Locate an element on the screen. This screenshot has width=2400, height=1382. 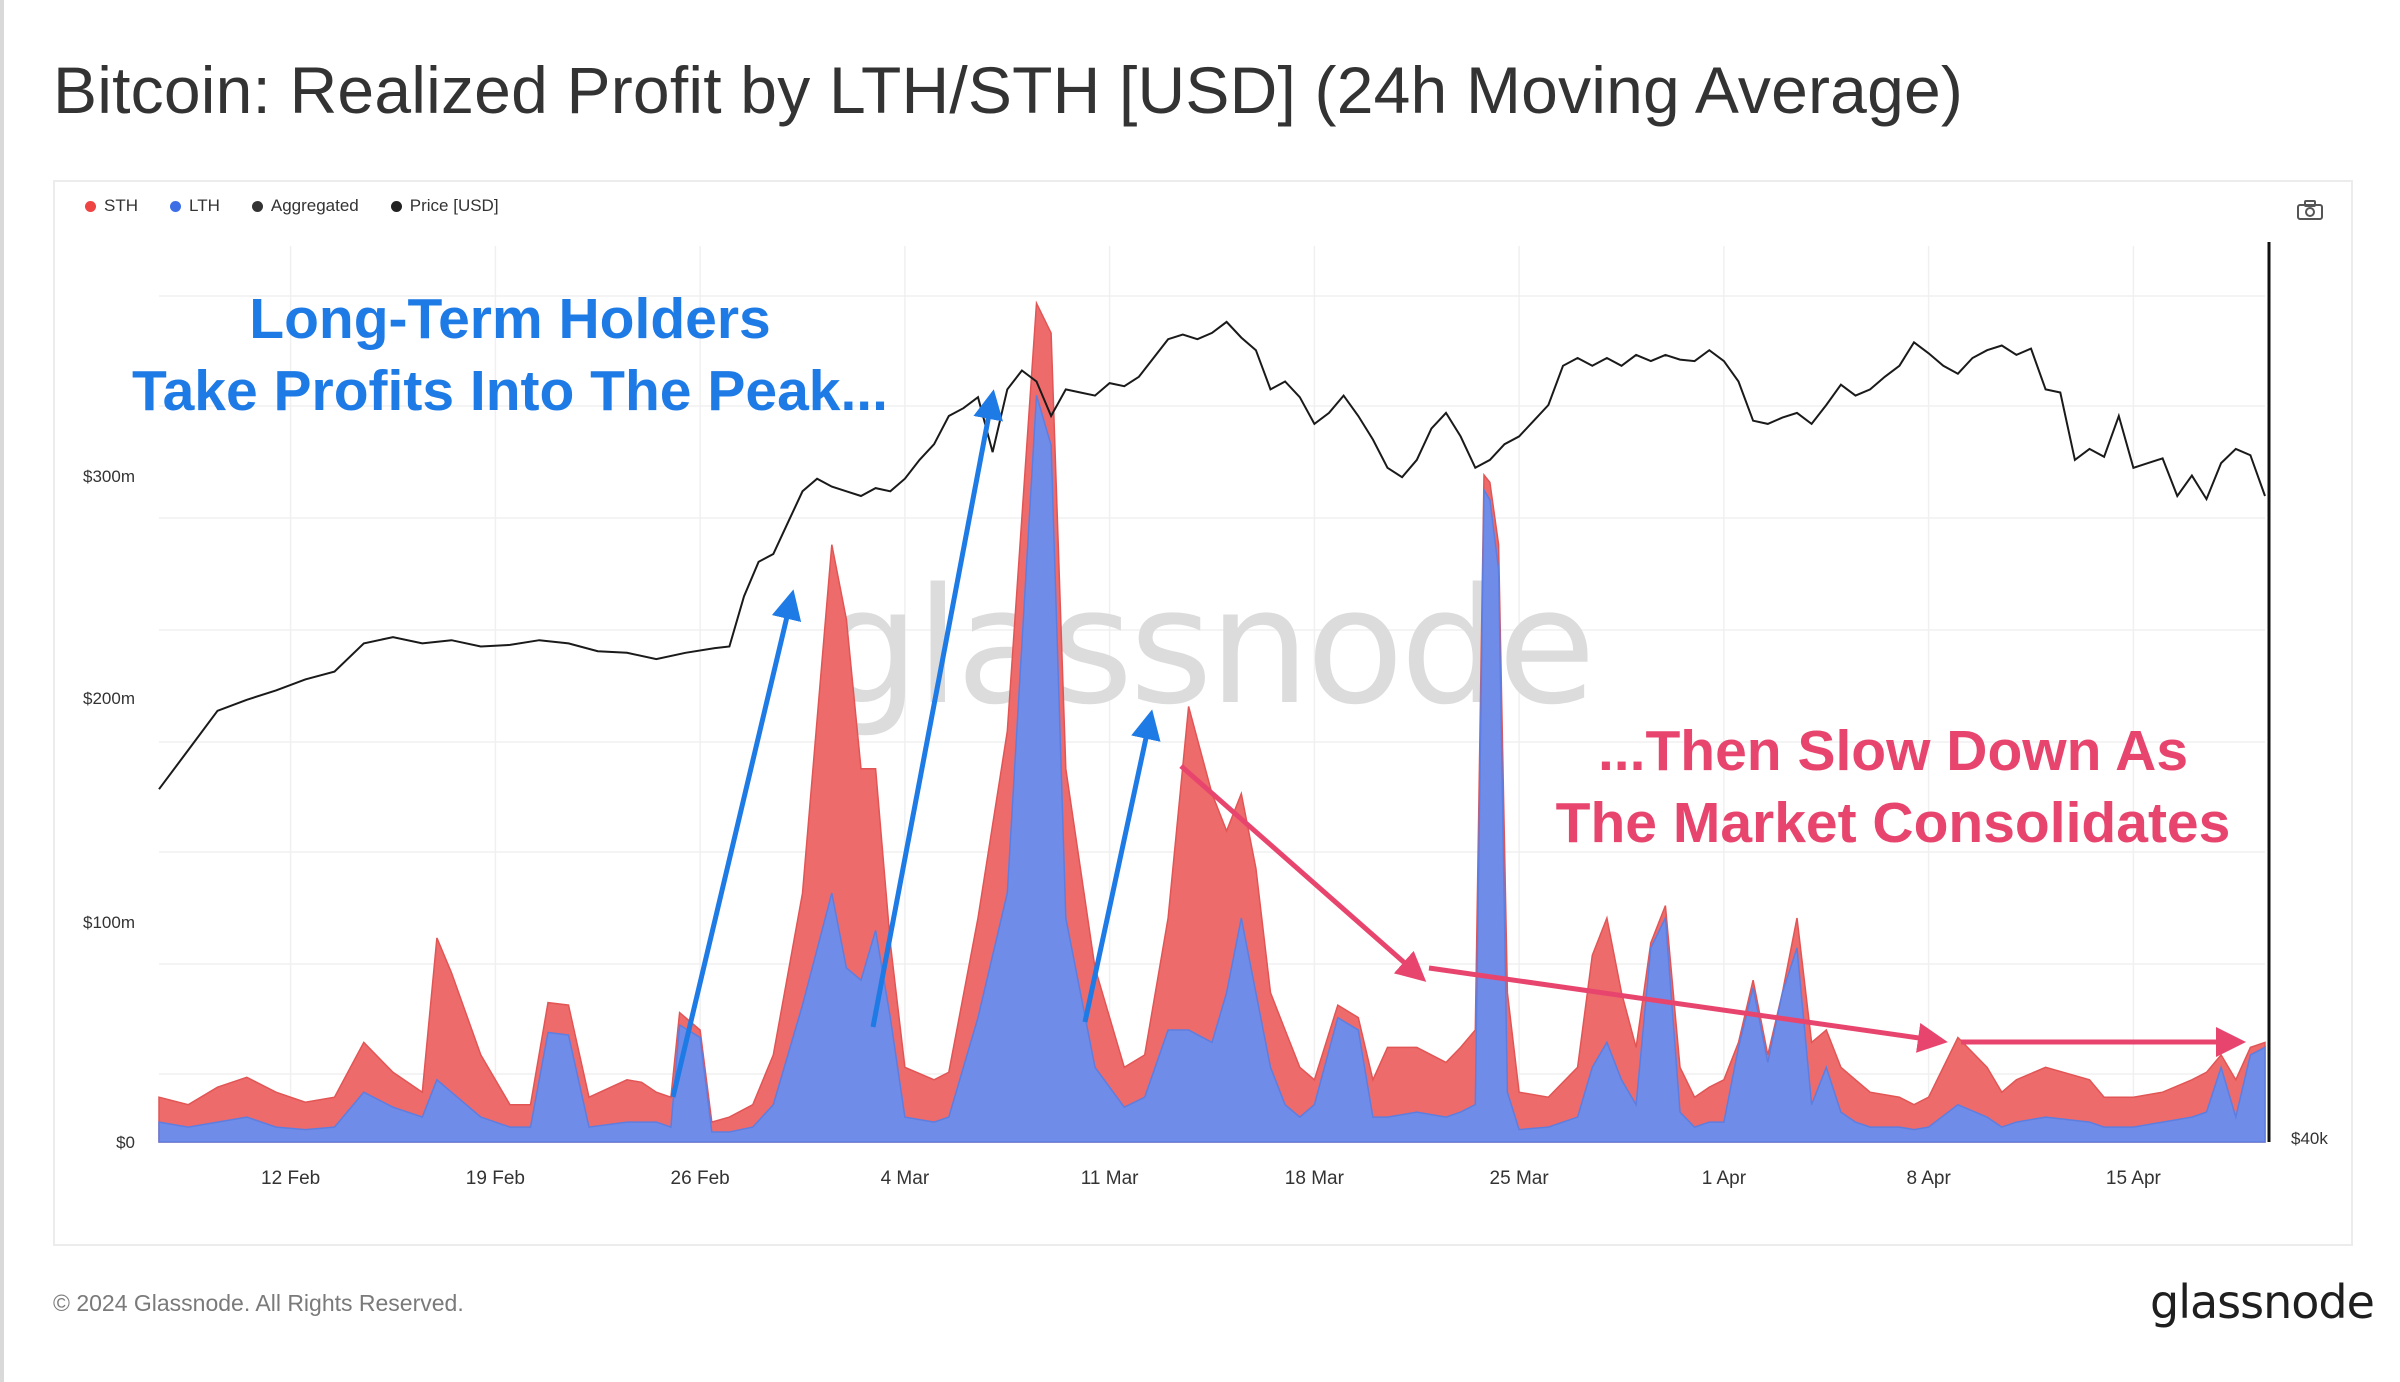
footer-glassnode-logo: glassnode is located at coordinates (2262, 1302).